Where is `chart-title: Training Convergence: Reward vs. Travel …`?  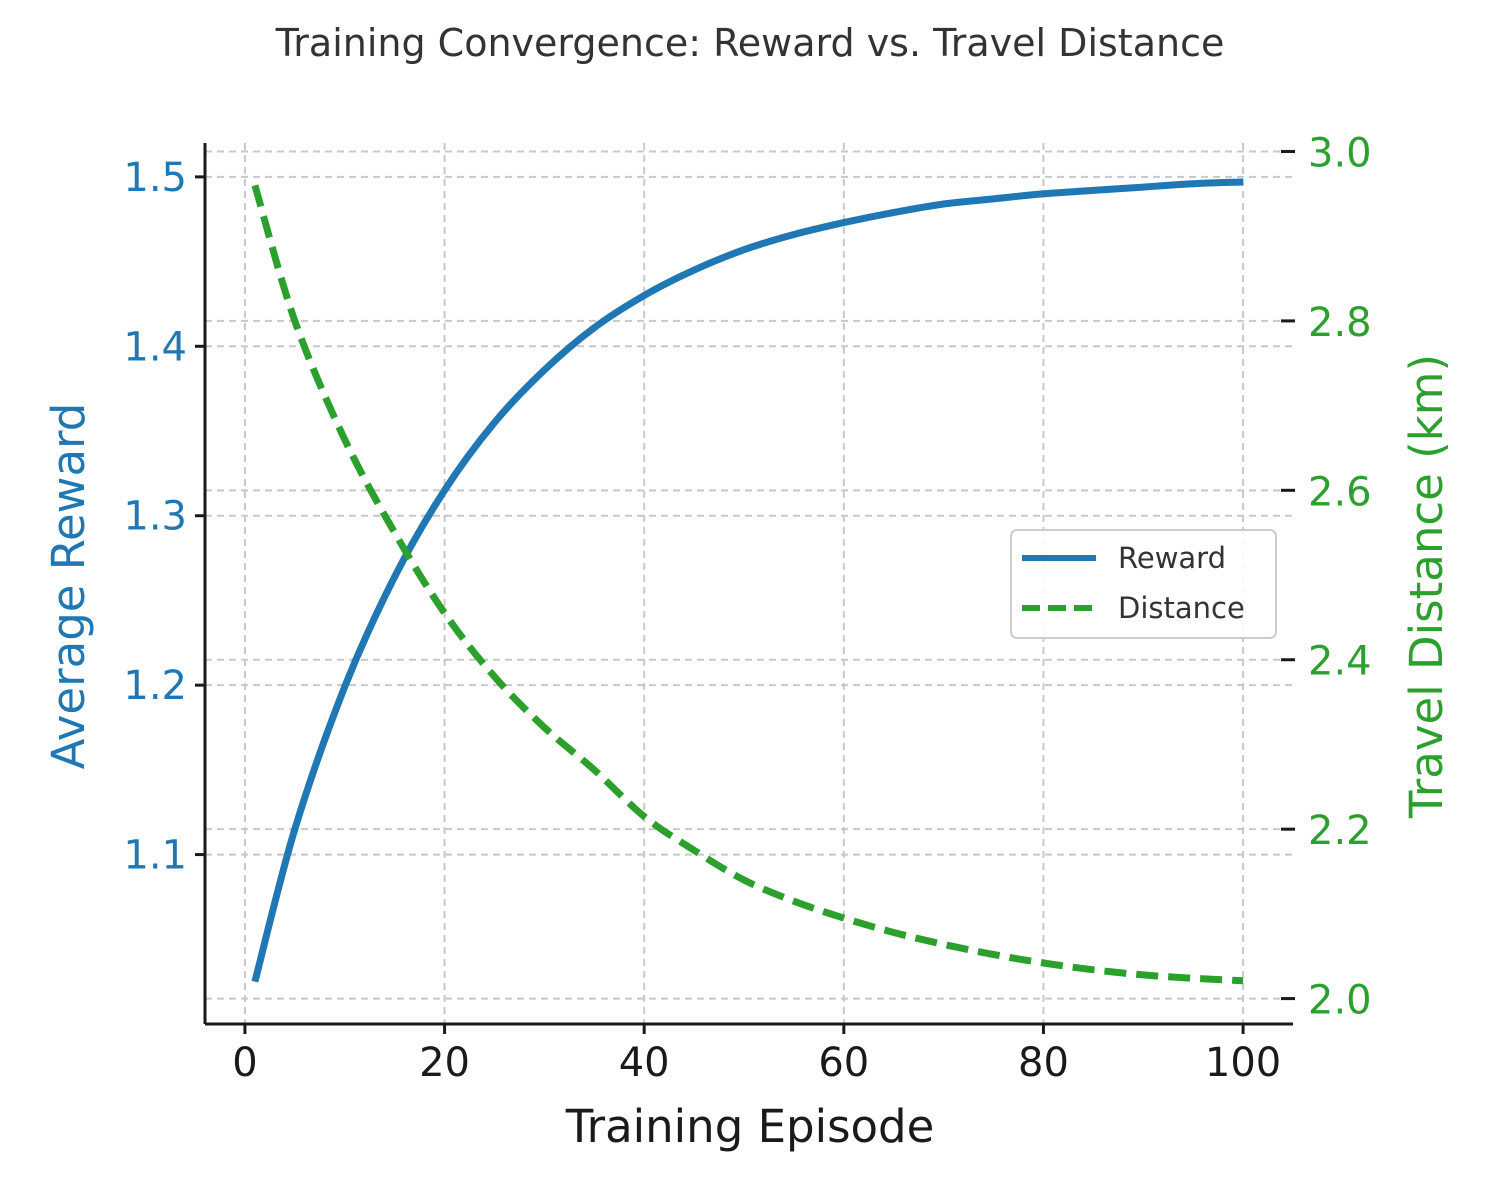
chart-title: Training Convergence: Reward vs. Travel … is located at coordinates (750, 43).